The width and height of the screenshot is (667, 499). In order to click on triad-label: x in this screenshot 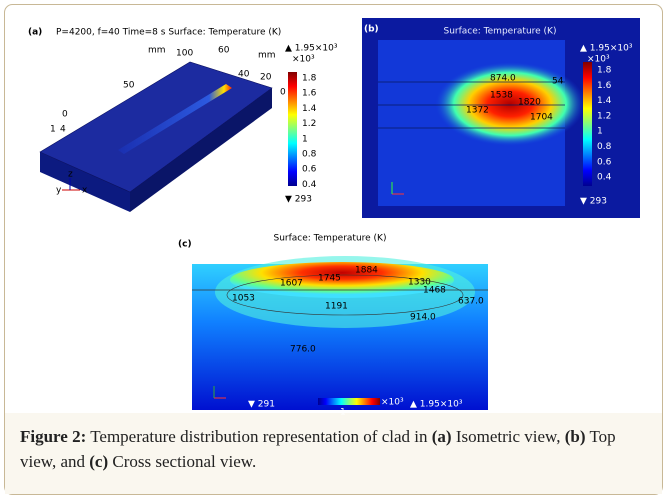, I will do `click(85, 191)`.